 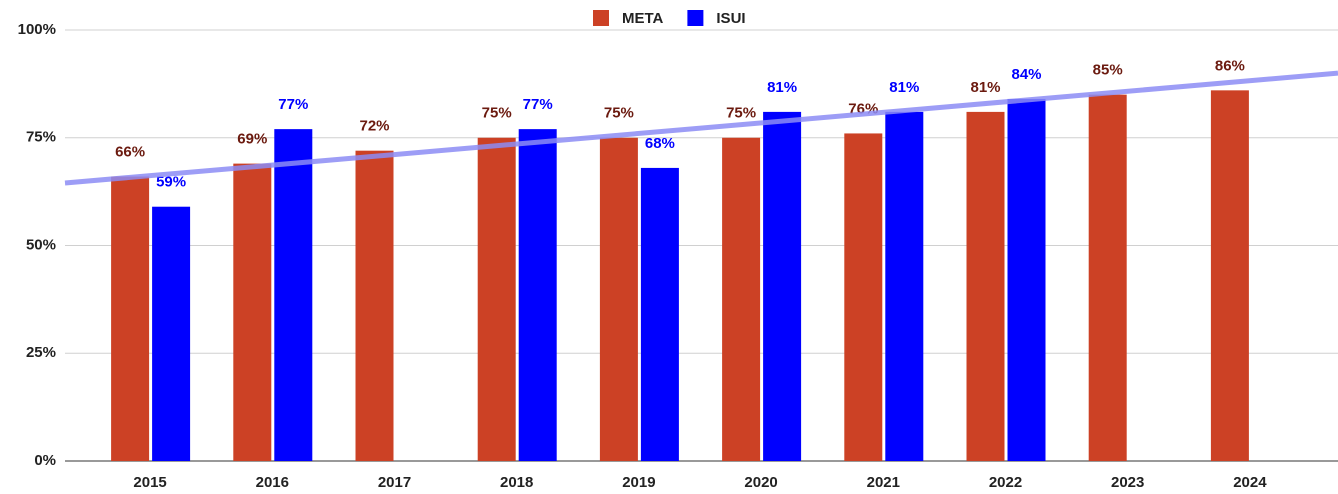 What do you see at coordinates (660, 143) in the screenshot?
I see `data-label: 68%` at bounding box center [660, 143].